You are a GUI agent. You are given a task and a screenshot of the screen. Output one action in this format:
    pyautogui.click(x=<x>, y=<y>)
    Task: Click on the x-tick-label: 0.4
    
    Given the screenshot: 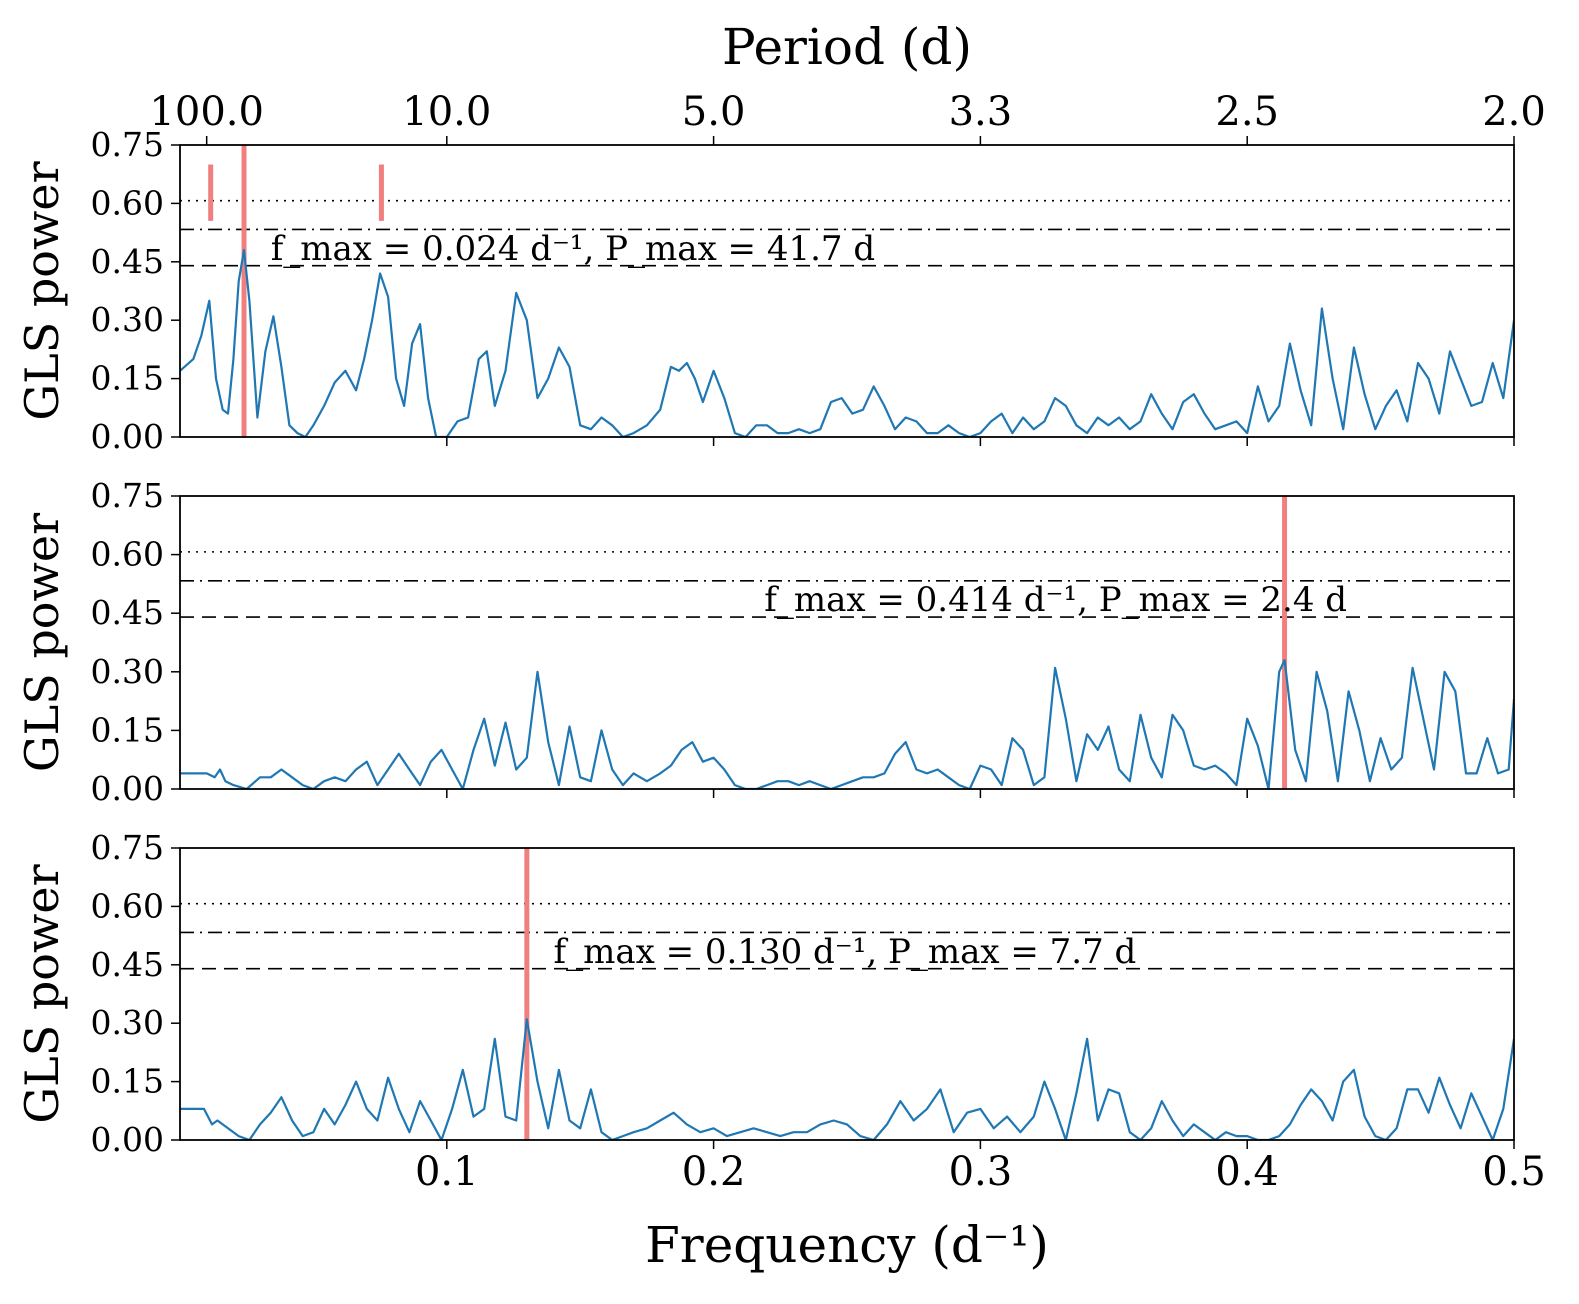 What is the action you would take?
    pyautogui.click(x=1247, y=1172)
    